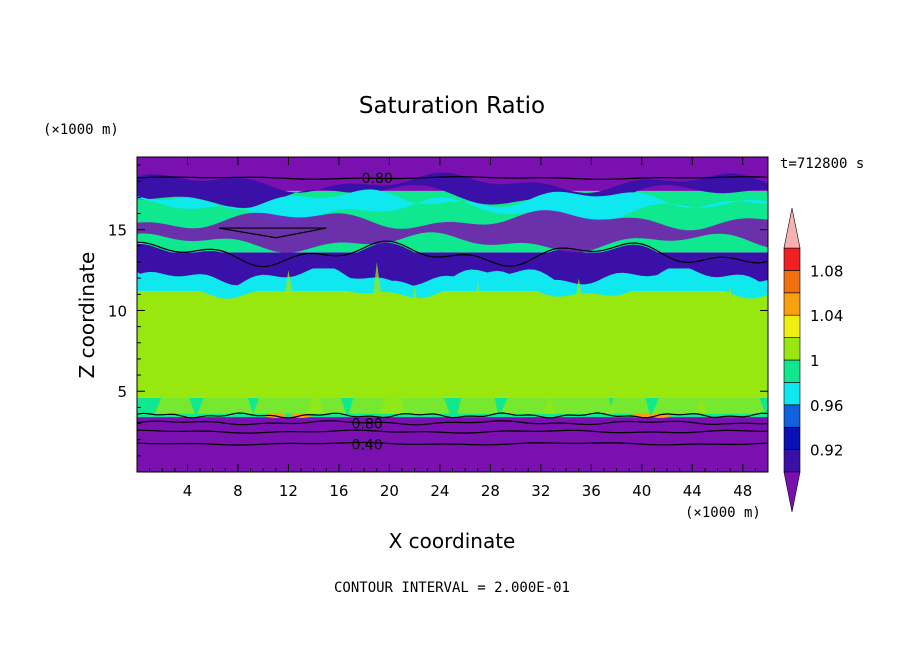 Image resolution: width=904 pixels, height=654 pixels. I want to click on time-label: t=712800 s, so click(822, 164).